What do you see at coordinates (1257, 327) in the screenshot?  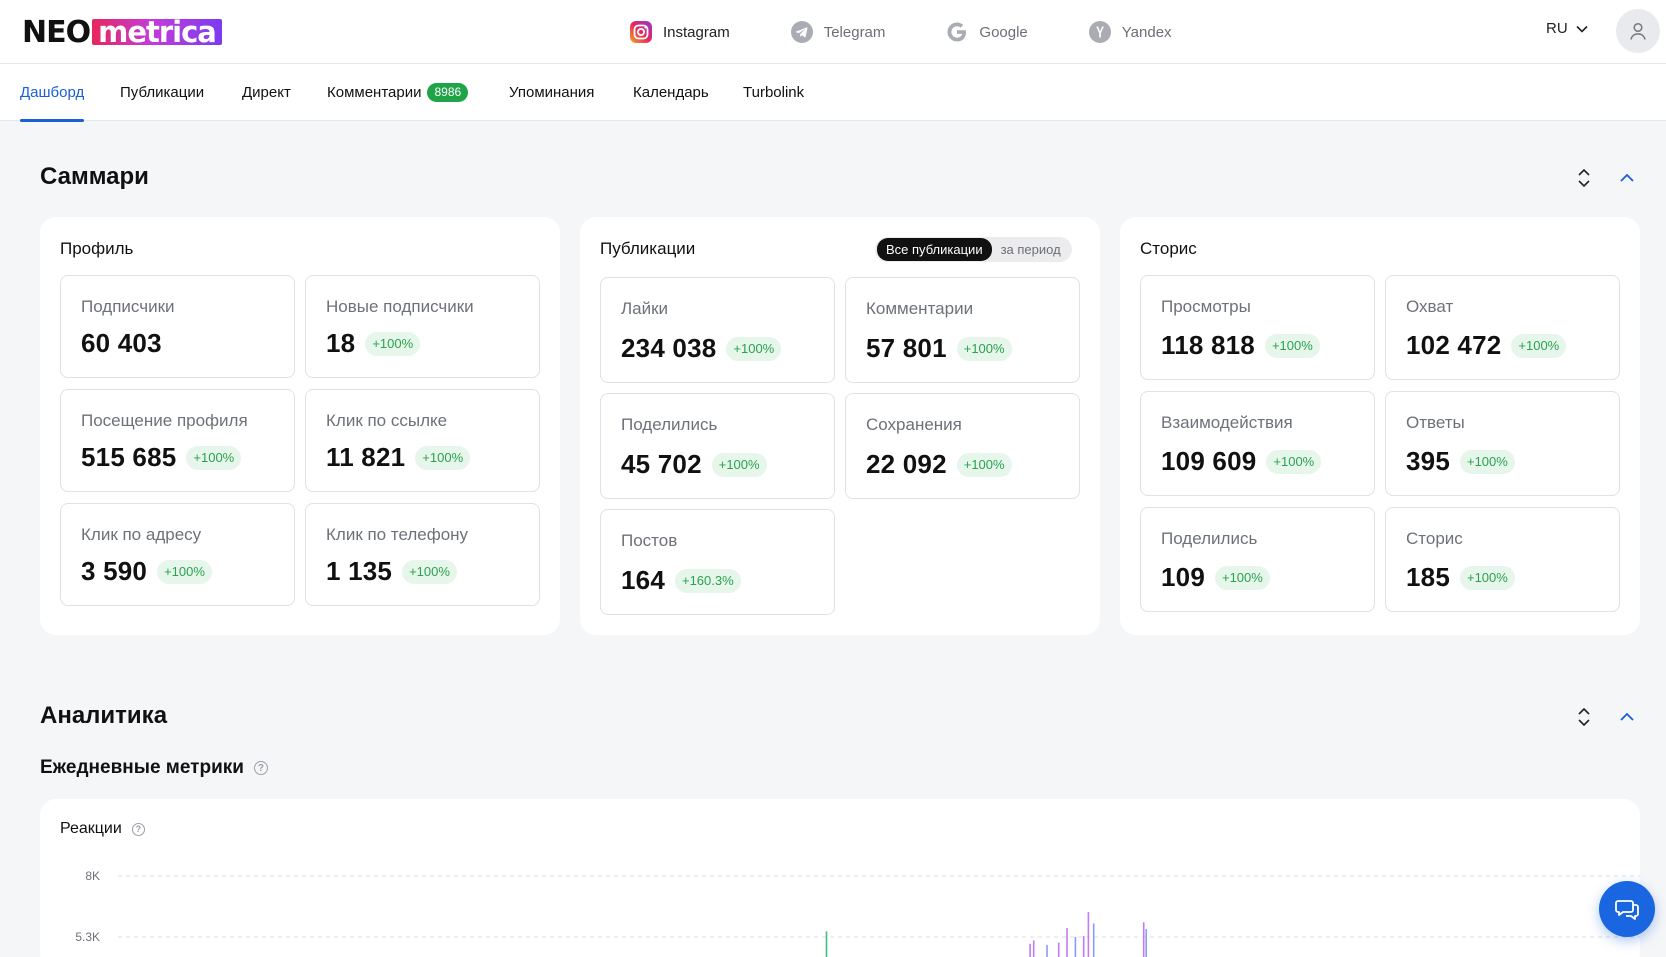 I see `metric-card: Просмотры 118 818 +100%` at bounding box center [1257, 327].